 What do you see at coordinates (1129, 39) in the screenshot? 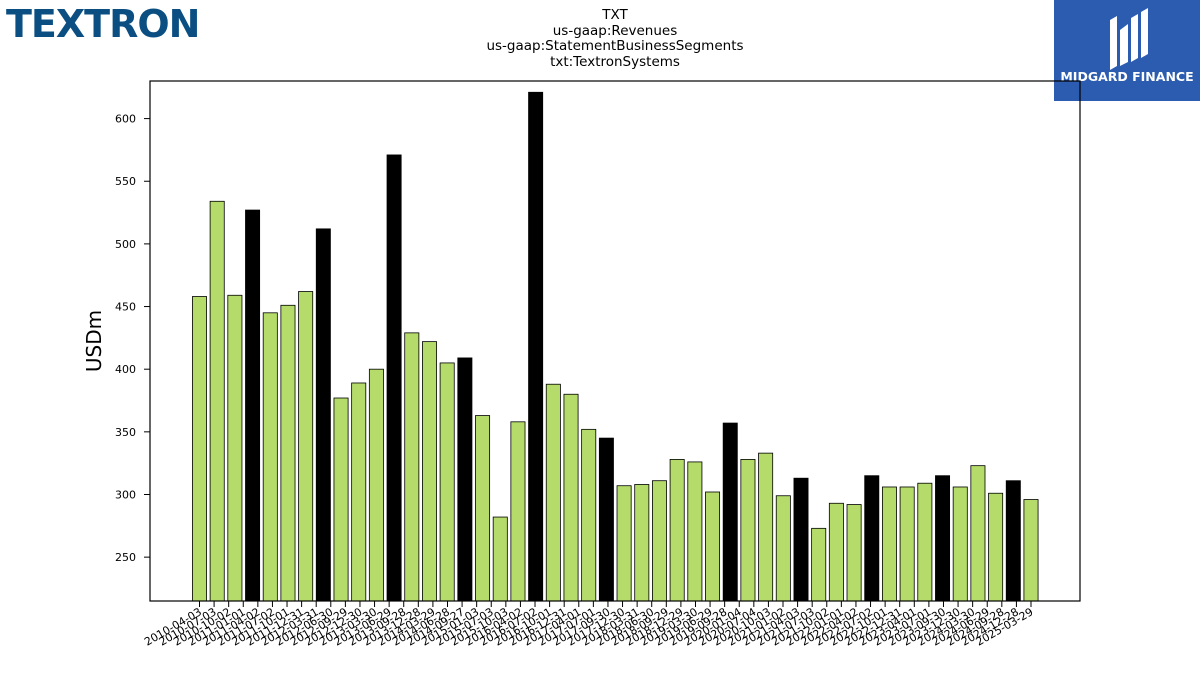
I see `midgard-monogram-icon` at bounding box center [1129, 39].